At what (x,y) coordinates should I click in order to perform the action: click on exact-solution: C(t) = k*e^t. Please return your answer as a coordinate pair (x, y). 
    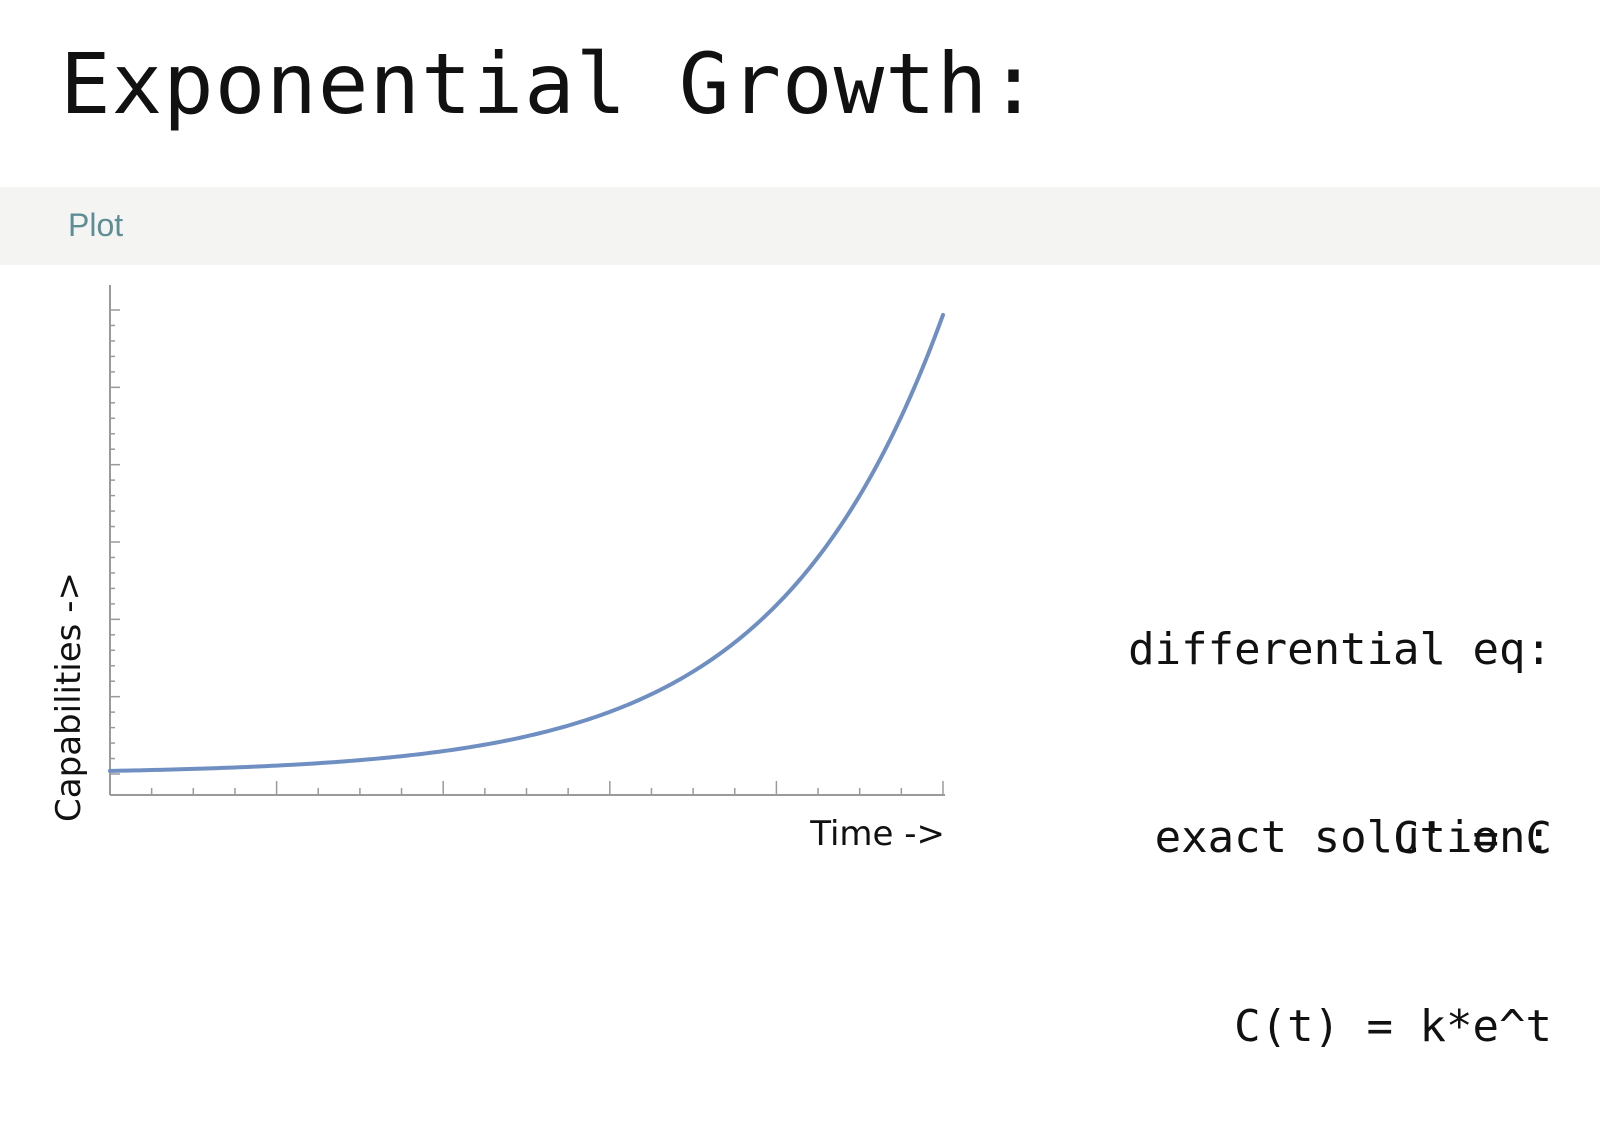
    Looking at the image, I should click on (1393, 1026).